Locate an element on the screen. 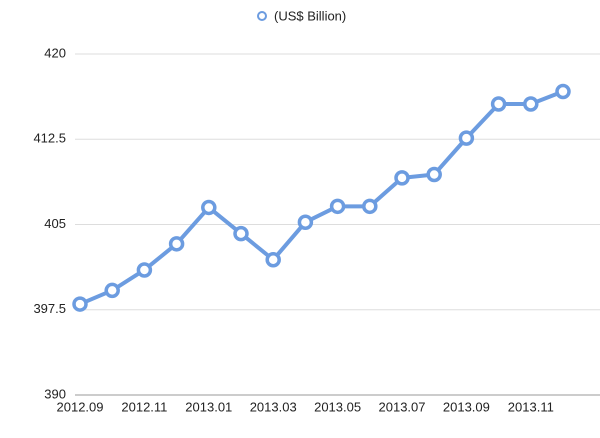  y-tick-label: 390 is located at coordinates (55, 393).